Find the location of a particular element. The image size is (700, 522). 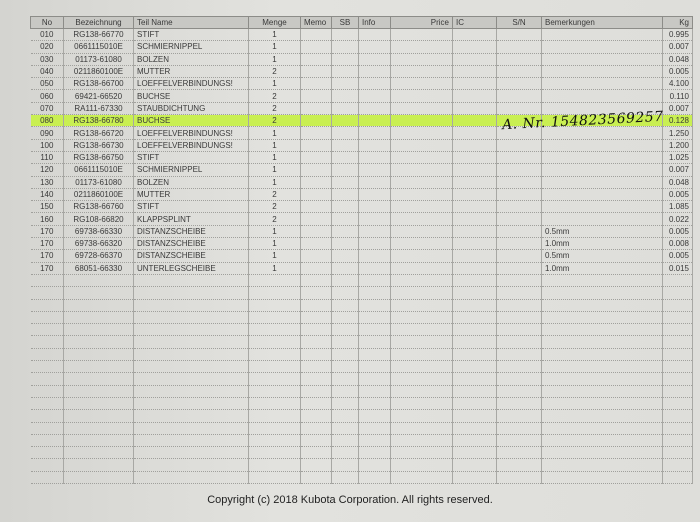

cell-no: 090 is located at coordinates (47, 133).